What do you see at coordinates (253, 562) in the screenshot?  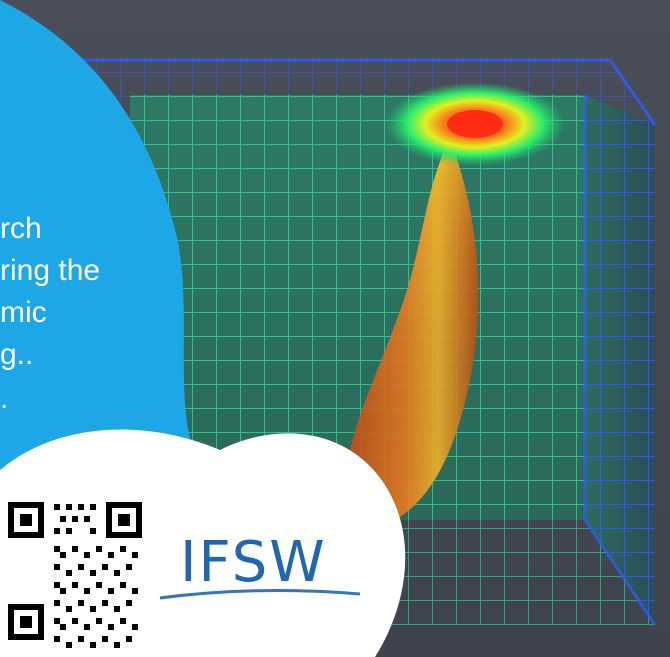 I see `ifsw-logo-text: IFSW` at bounding box center [253, 562].